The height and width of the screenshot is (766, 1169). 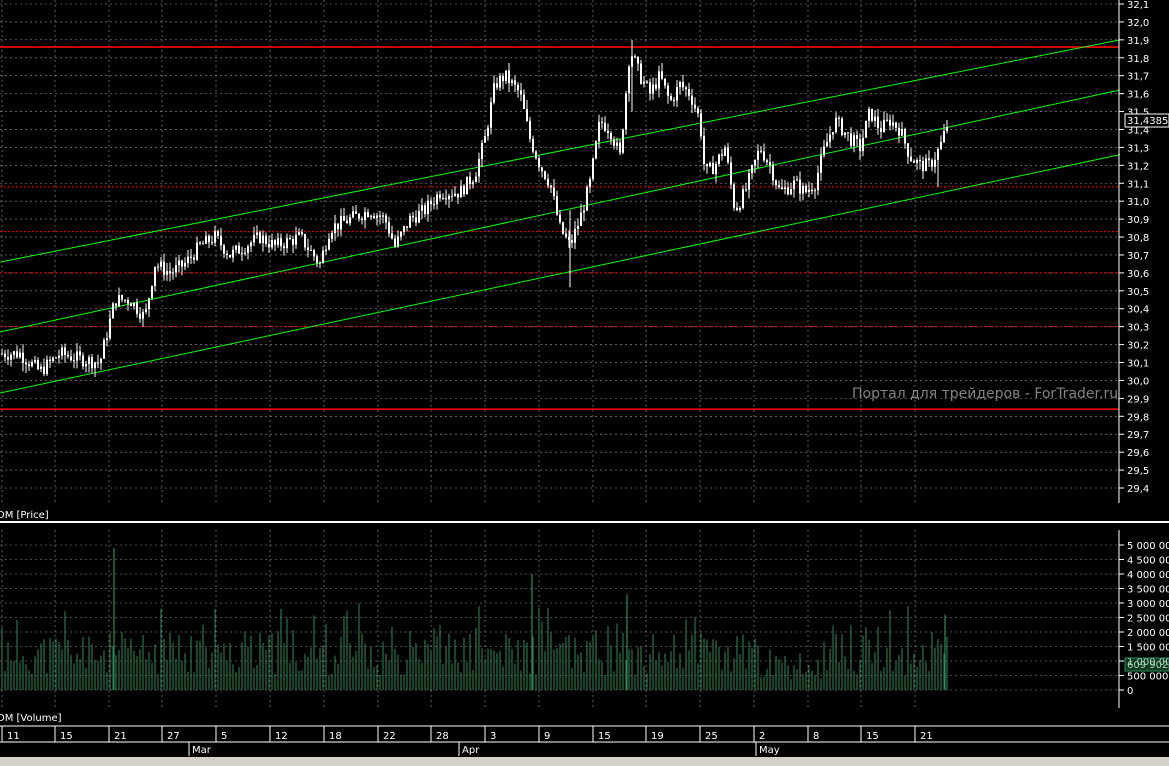 What do you see at coordinates (493, 736) in the screenshot?
I see `time-tick-label: 3` at bounding box center [493, 736].